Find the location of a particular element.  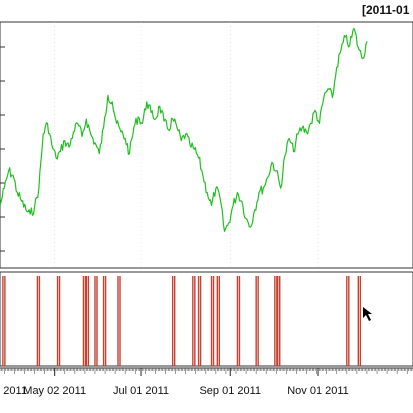

x-tick-label: May 02 2011 is located at coordinates (54, 391).